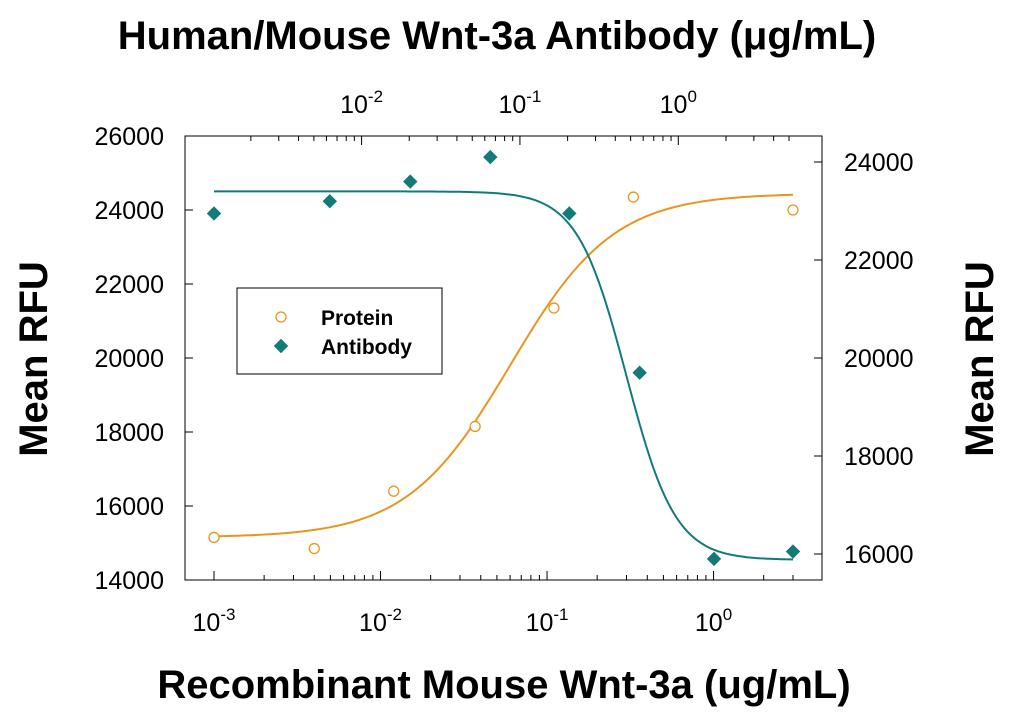  Describe the element at coordinates (129, 285) in the screenshot. I see `y-tick-label: 22000` at that location.